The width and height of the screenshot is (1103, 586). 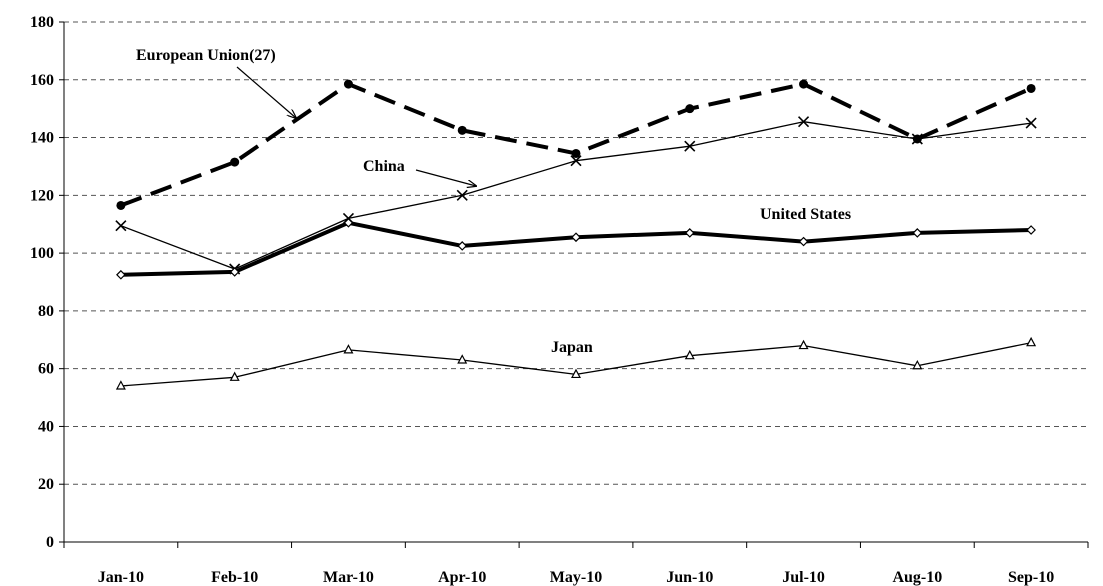 I want to click on y-tick-label: 0, so click(x=50, y=542).